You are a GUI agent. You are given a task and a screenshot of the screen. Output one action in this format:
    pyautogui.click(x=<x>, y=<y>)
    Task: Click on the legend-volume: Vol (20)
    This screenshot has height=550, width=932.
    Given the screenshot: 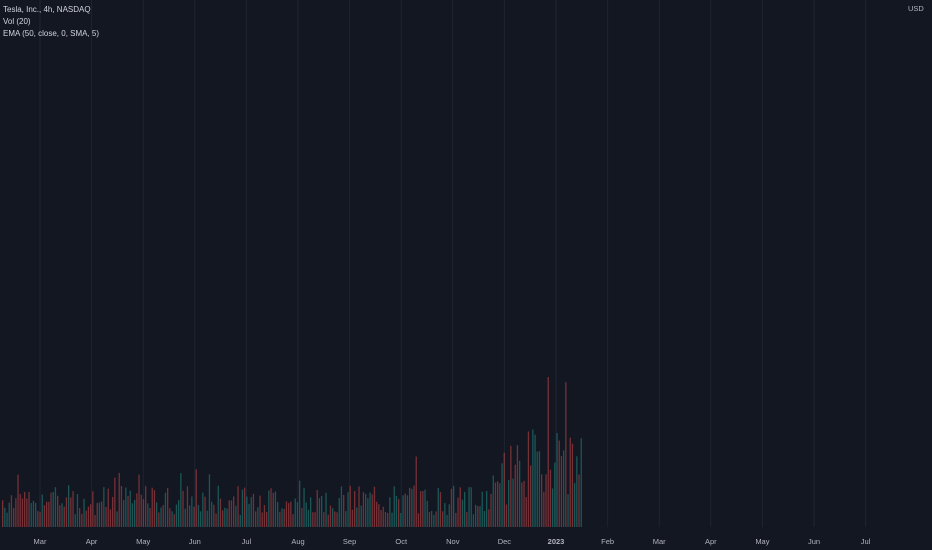 What is the action you would take?
    pyautogui.click(x=17, y=21)
    